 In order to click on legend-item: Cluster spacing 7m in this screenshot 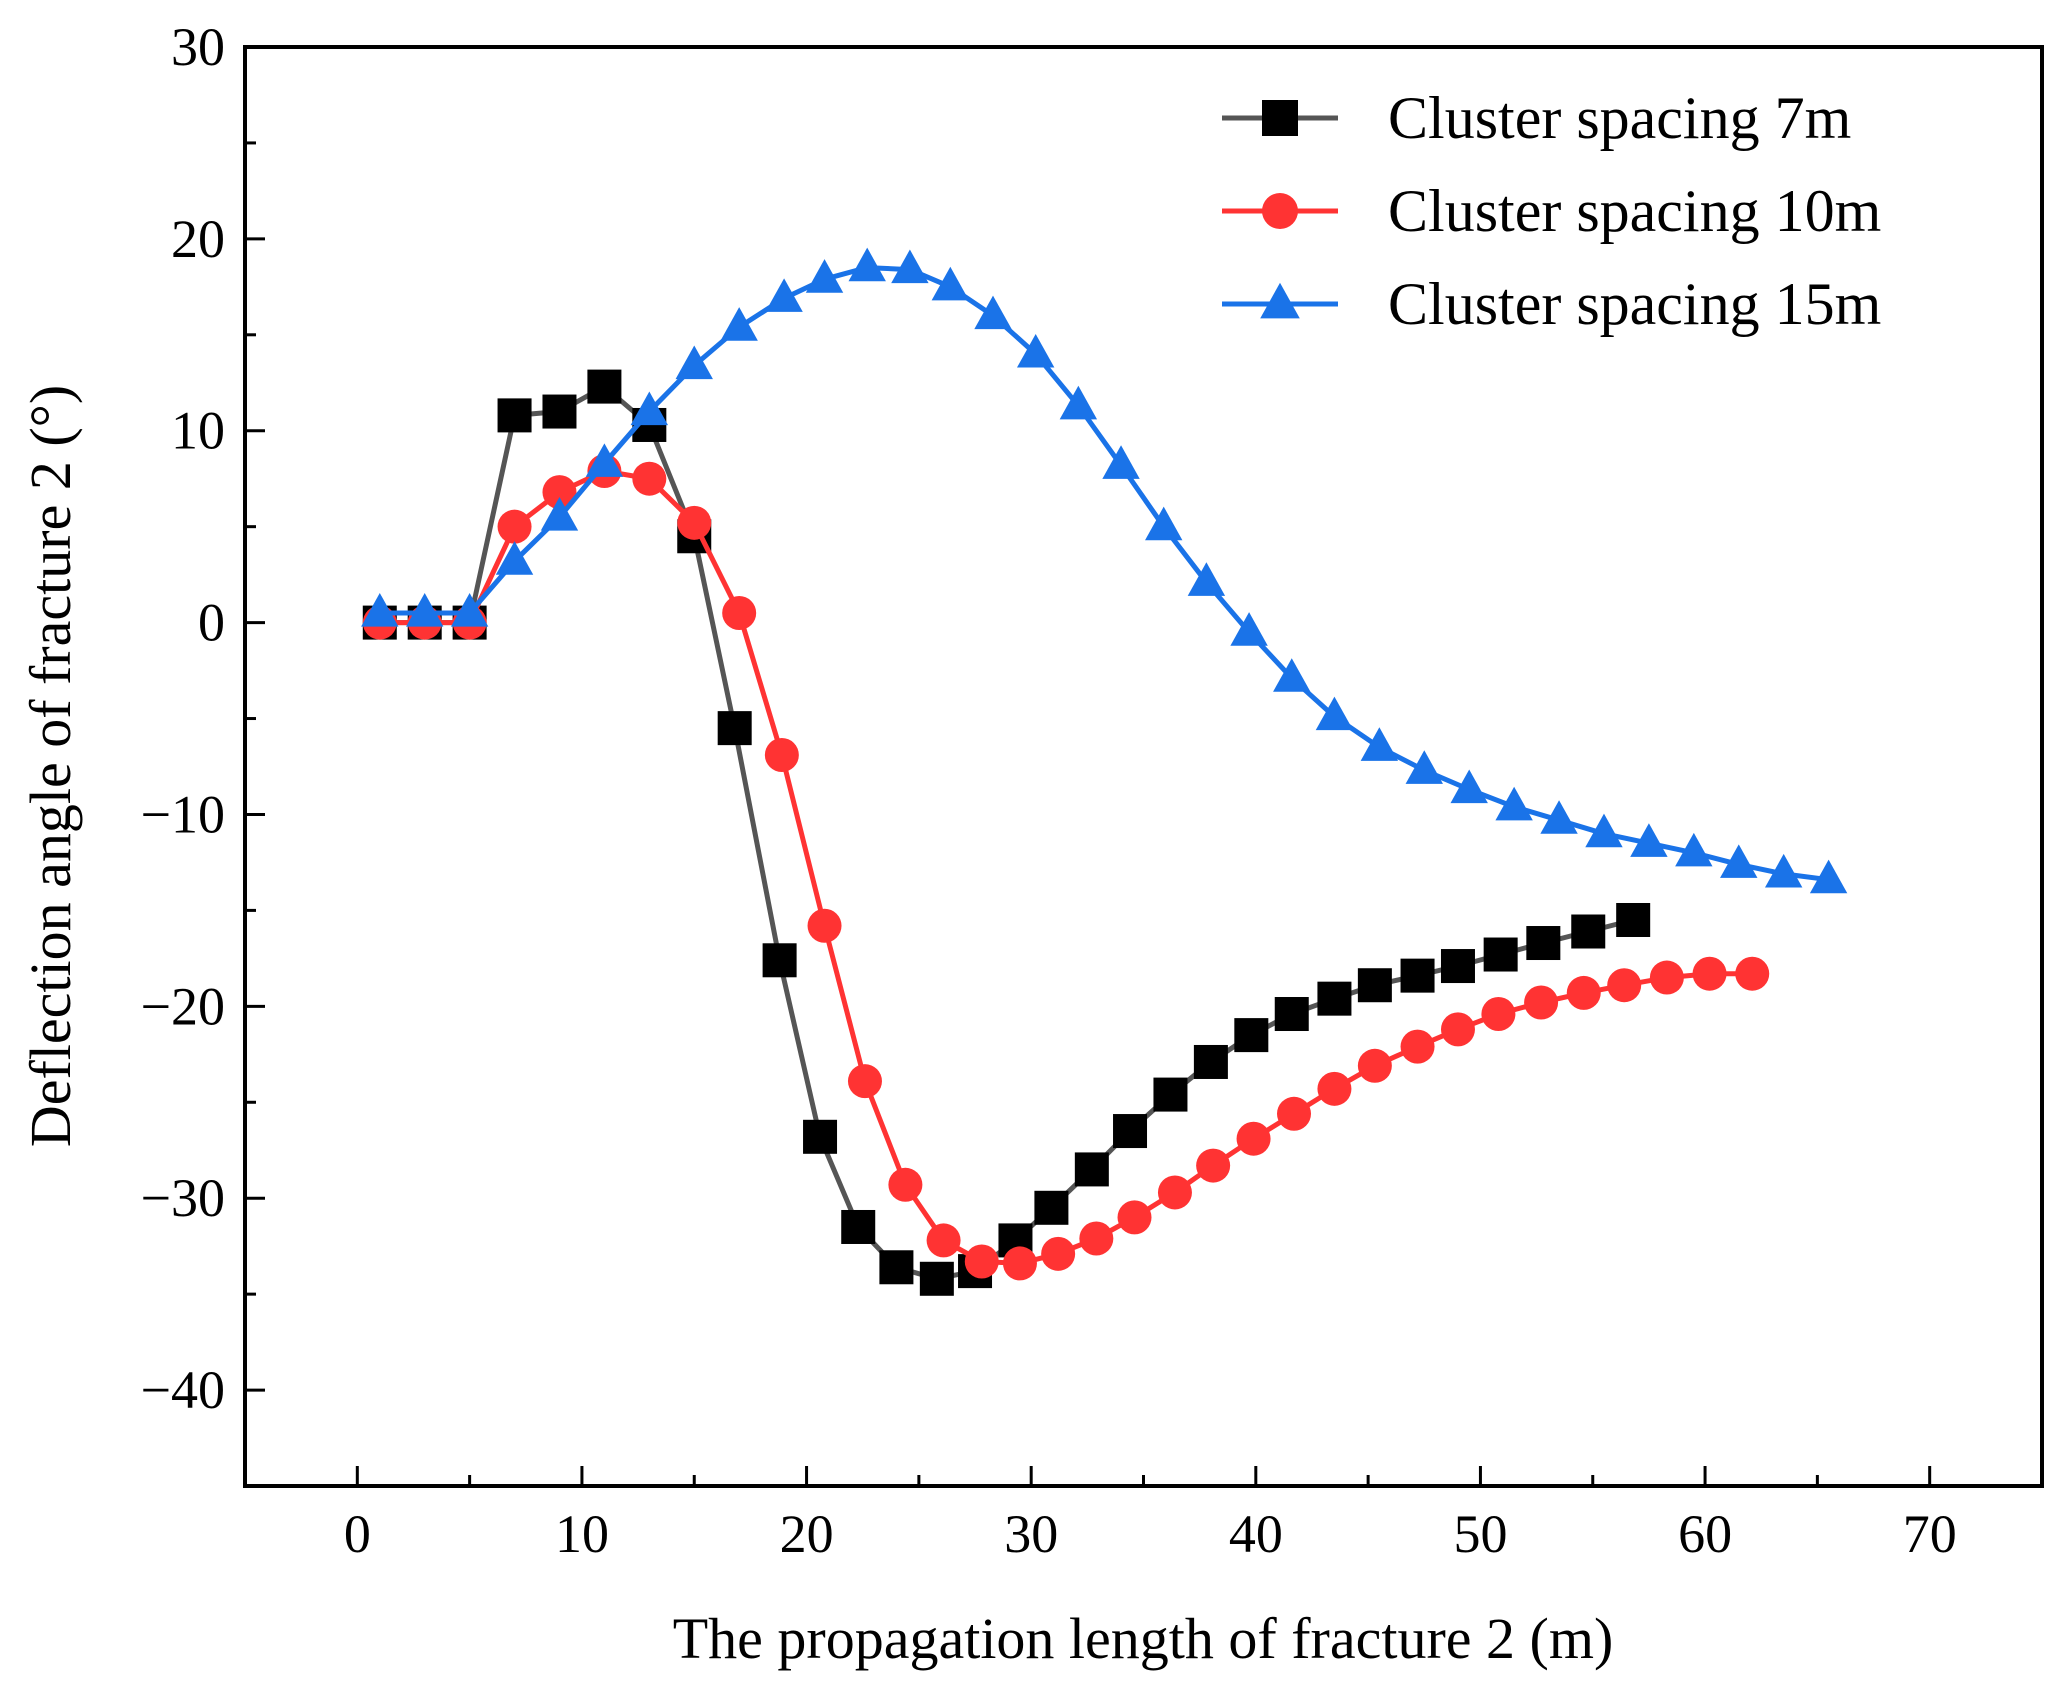, I will do `click(1536, 118)`.